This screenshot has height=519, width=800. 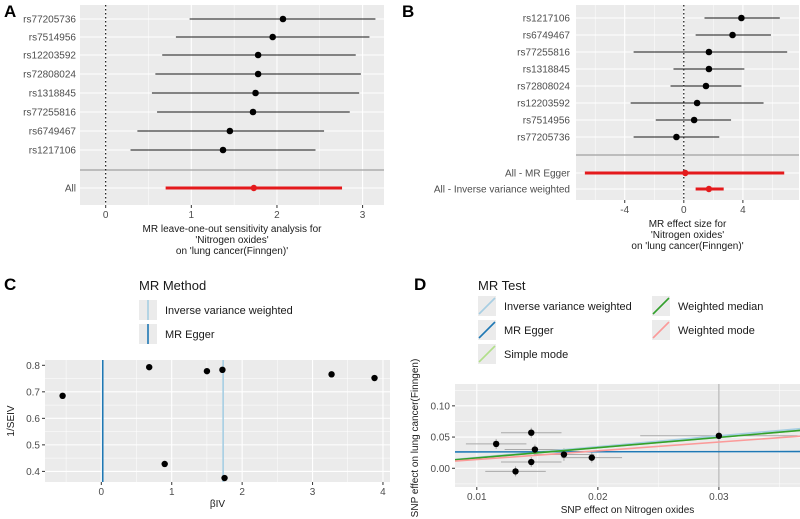 What do you see at coordinates (547, 36) in the screenshot?
I see `row-label: rs6749467` at bounding box center [547, 36].